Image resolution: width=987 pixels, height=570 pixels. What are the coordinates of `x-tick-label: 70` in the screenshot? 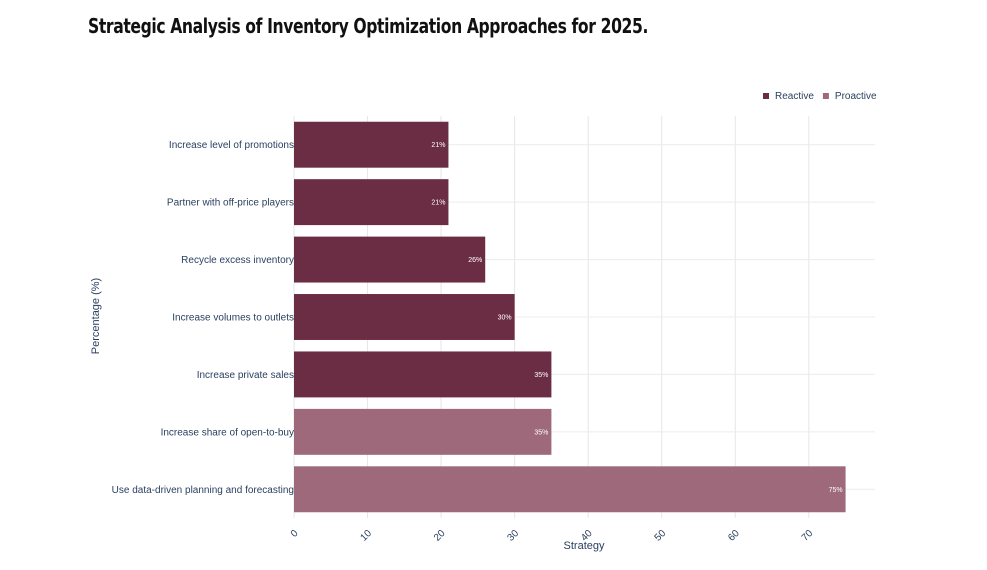 It's located at (808, 536).